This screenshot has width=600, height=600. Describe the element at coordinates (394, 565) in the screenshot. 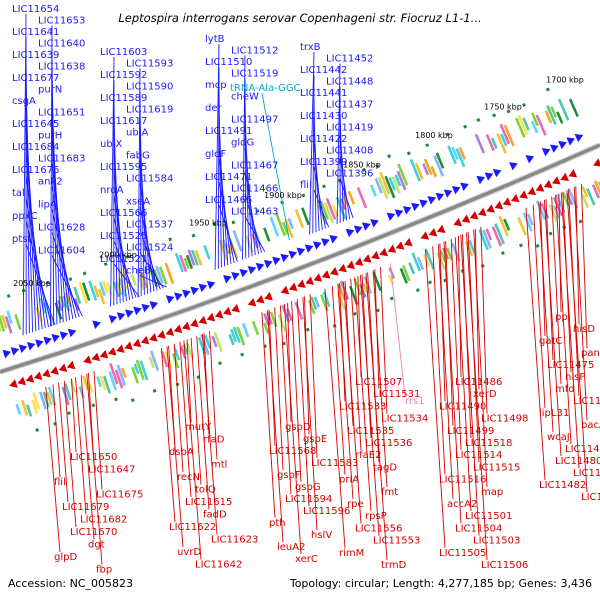

I see `gene-label-trmd: trmD` at that location.